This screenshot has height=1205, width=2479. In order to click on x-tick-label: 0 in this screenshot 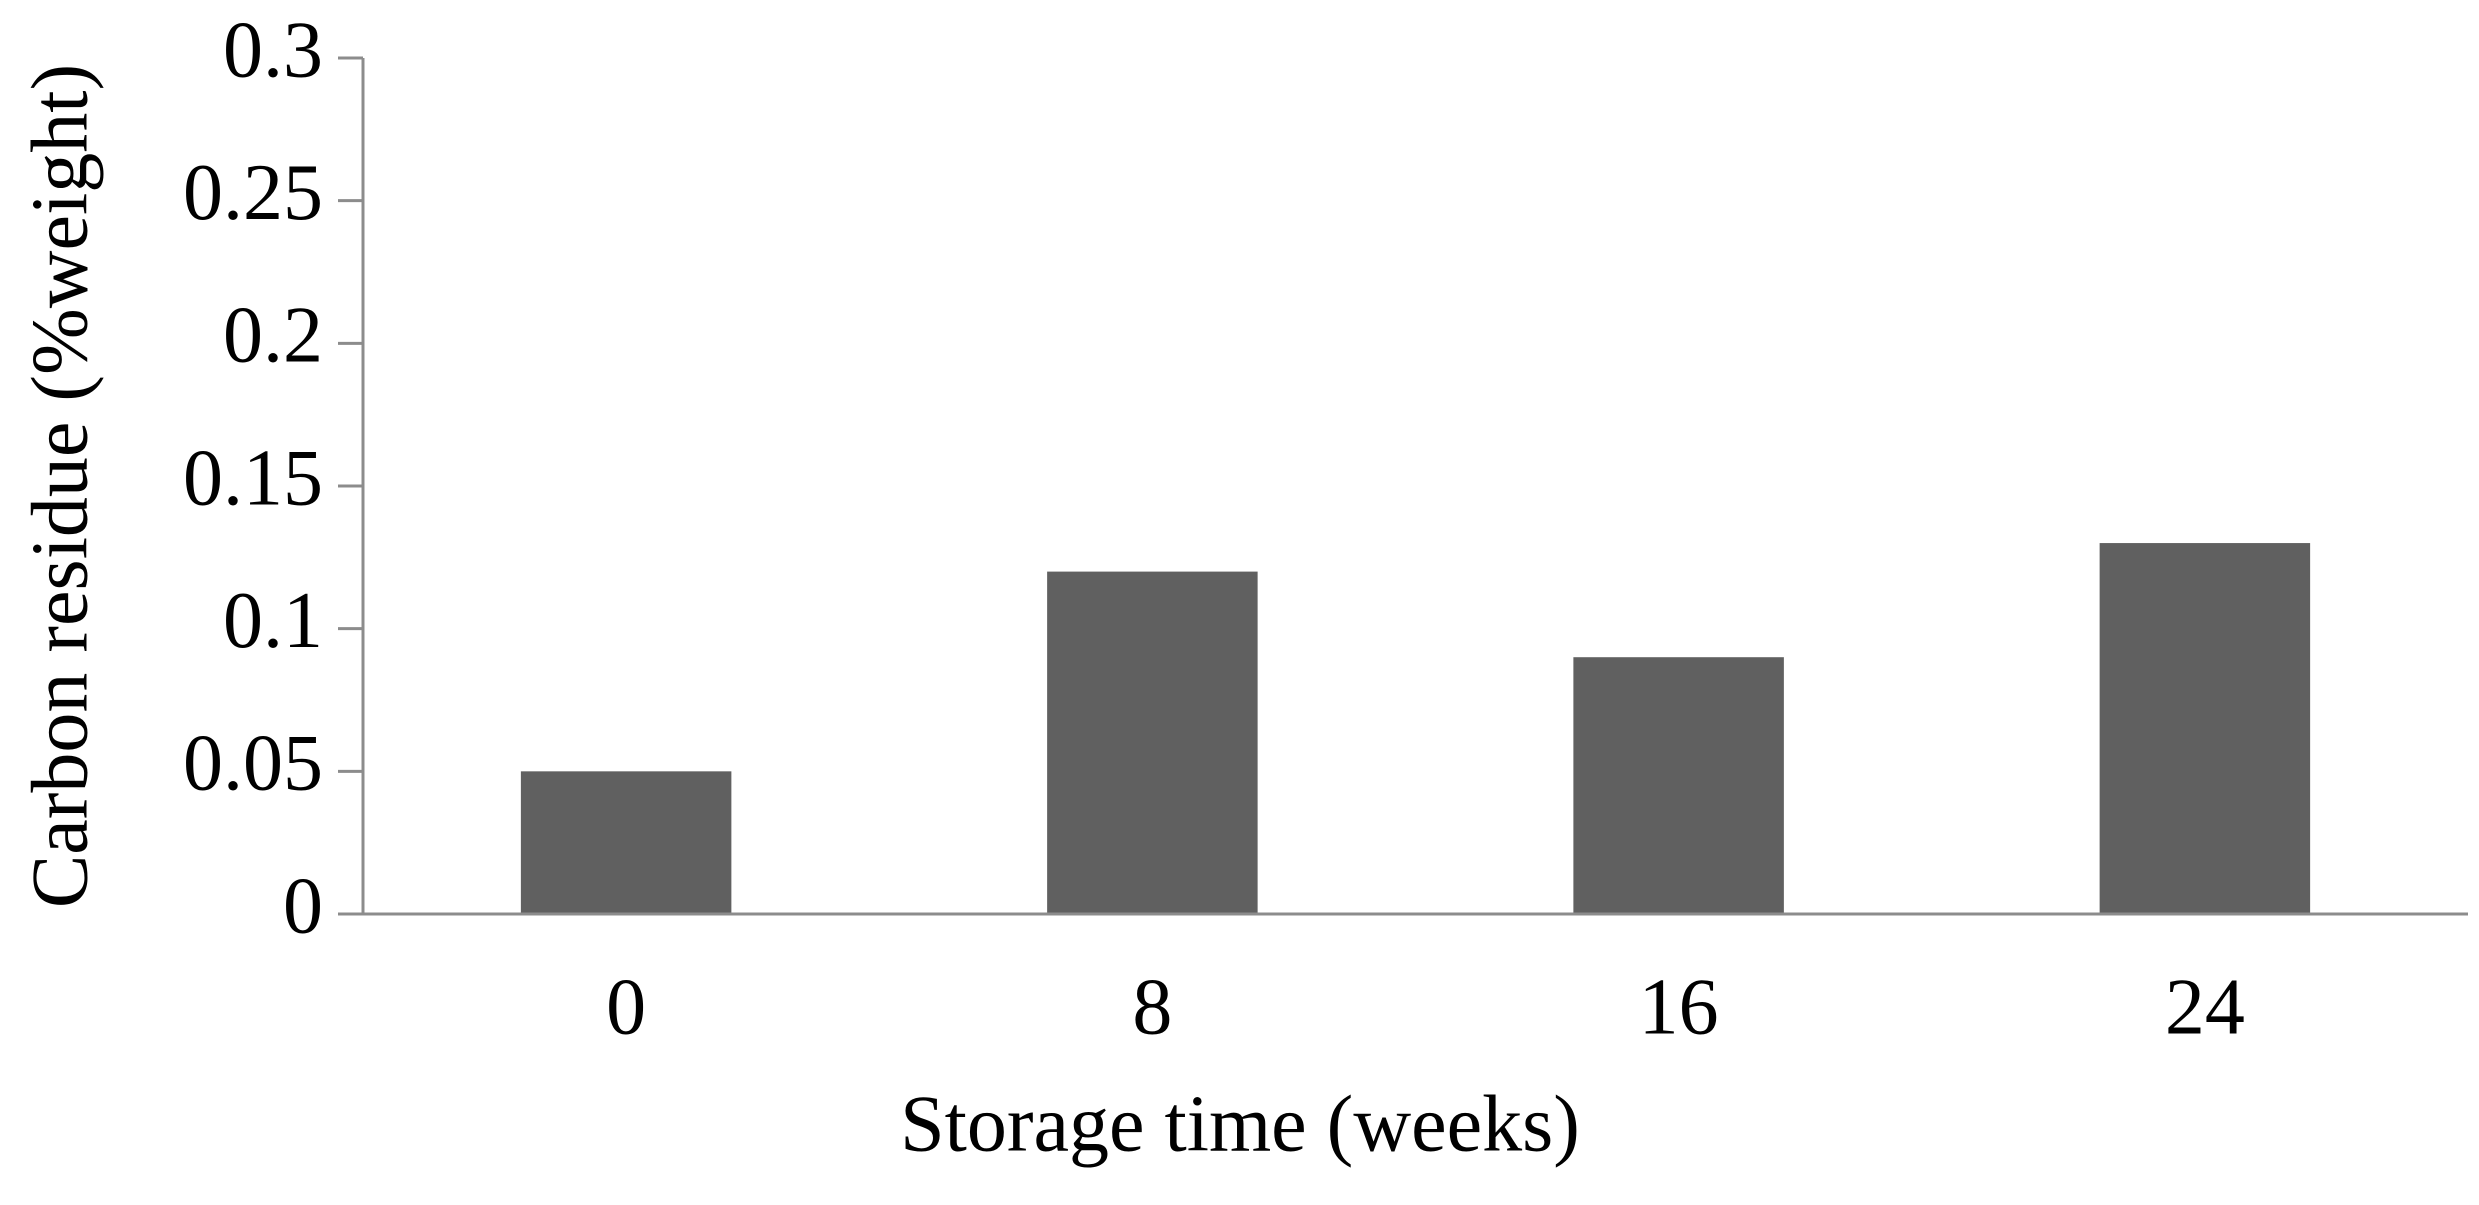, I will do `click(626, 1007)`.